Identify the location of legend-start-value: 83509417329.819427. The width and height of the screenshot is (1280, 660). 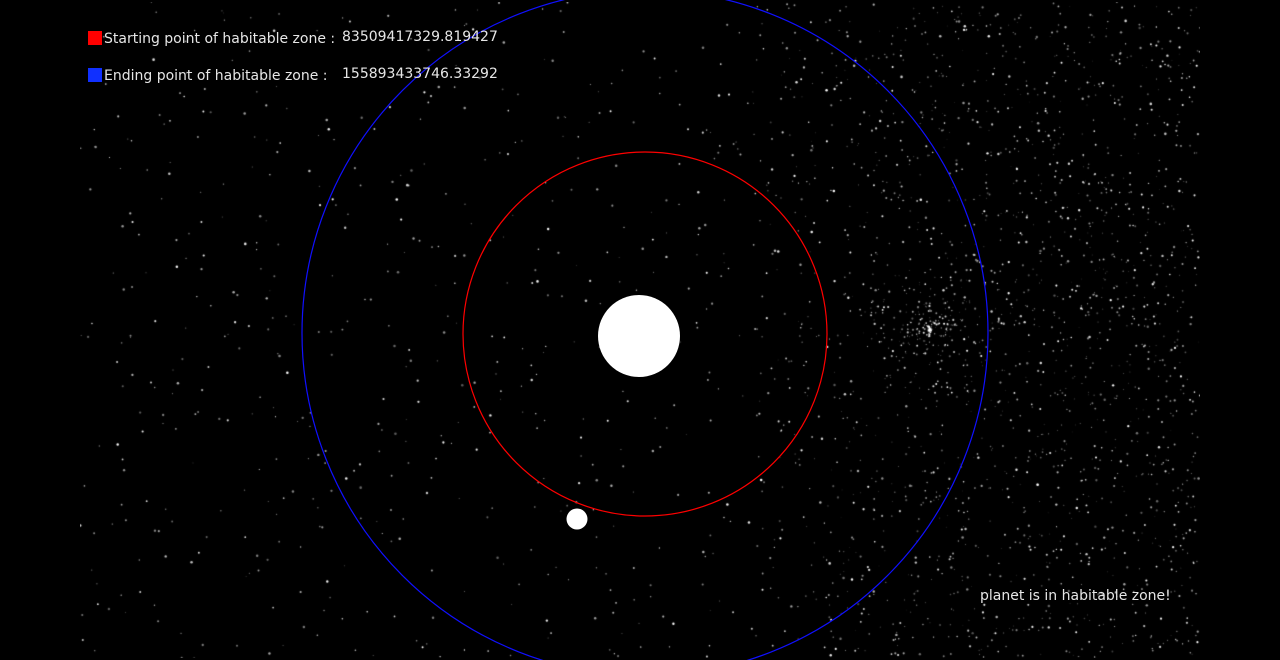
(420, 37).